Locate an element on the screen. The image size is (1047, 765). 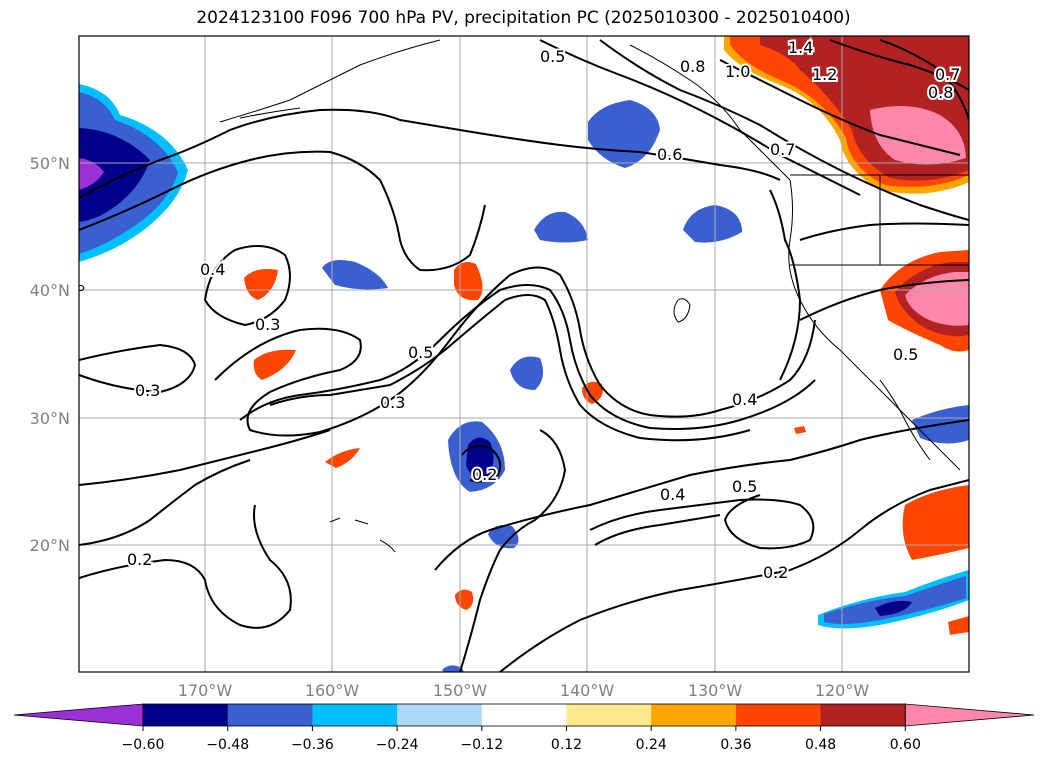
lon-label: 150°W is located at coordinates (460, 690).